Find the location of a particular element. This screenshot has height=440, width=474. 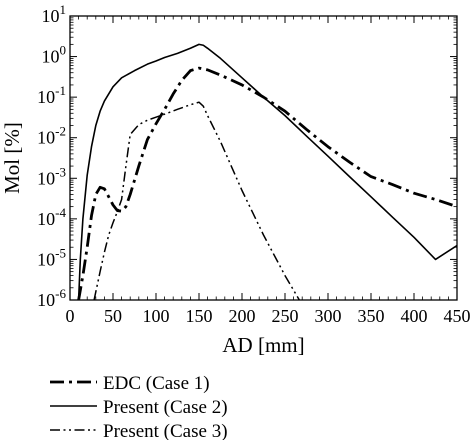

y-tick-label: 10⁻⁶ is located at coordinates (51, 298).